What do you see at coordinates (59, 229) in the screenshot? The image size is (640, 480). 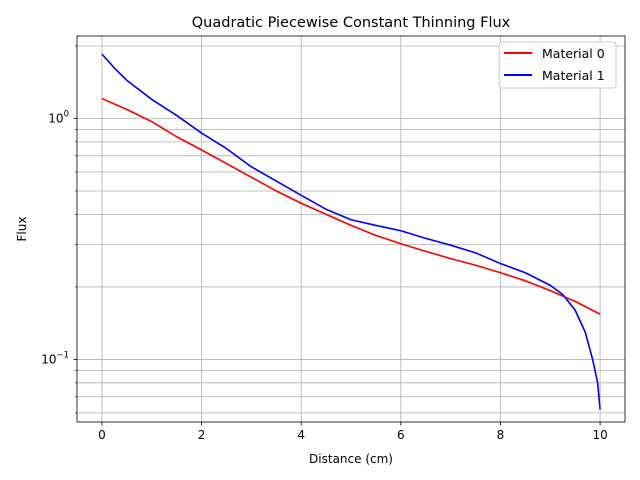 I see `y-axis-ticks: 10⁻¹ 10⁰` at bounding box center [59, 229].